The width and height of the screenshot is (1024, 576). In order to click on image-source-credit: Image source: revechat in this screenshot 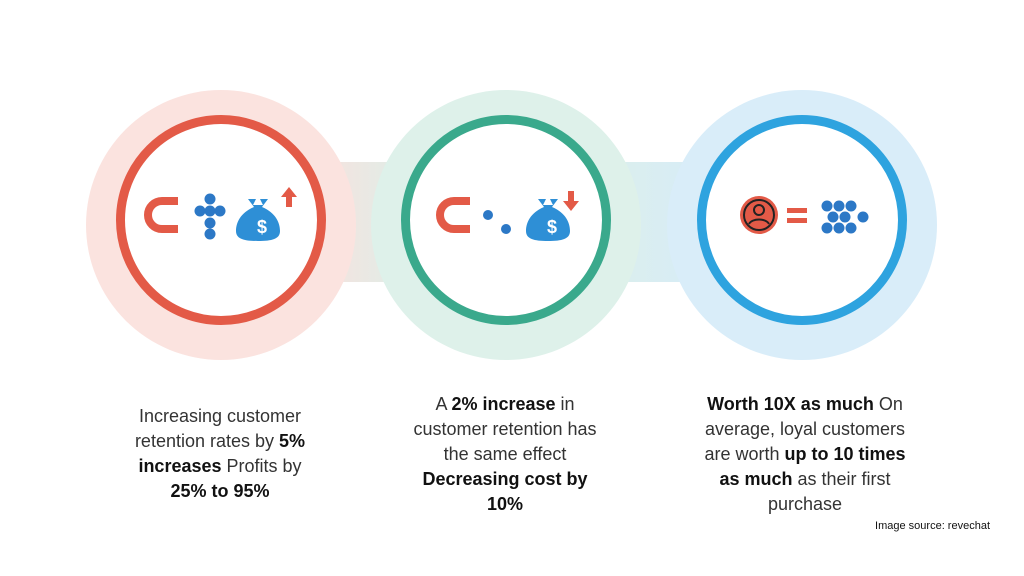, I will do `click(932, 526)`.